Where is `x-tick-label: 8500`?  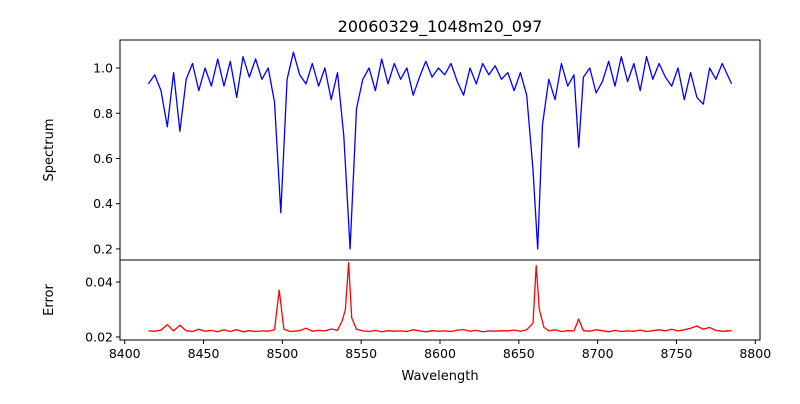 x-tick-label: 8500 is located at coordinates (282, 353).